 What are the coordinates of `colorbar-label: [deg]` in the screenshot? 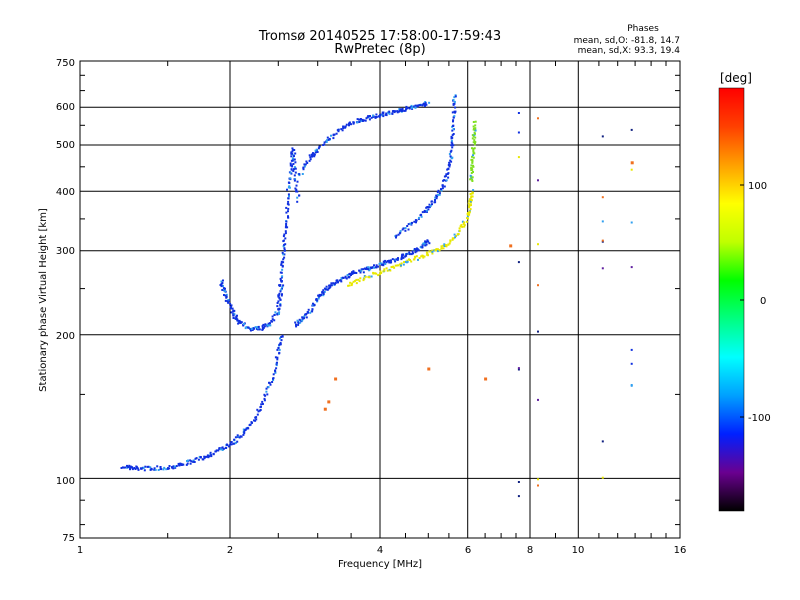 It's located at (736, 78).